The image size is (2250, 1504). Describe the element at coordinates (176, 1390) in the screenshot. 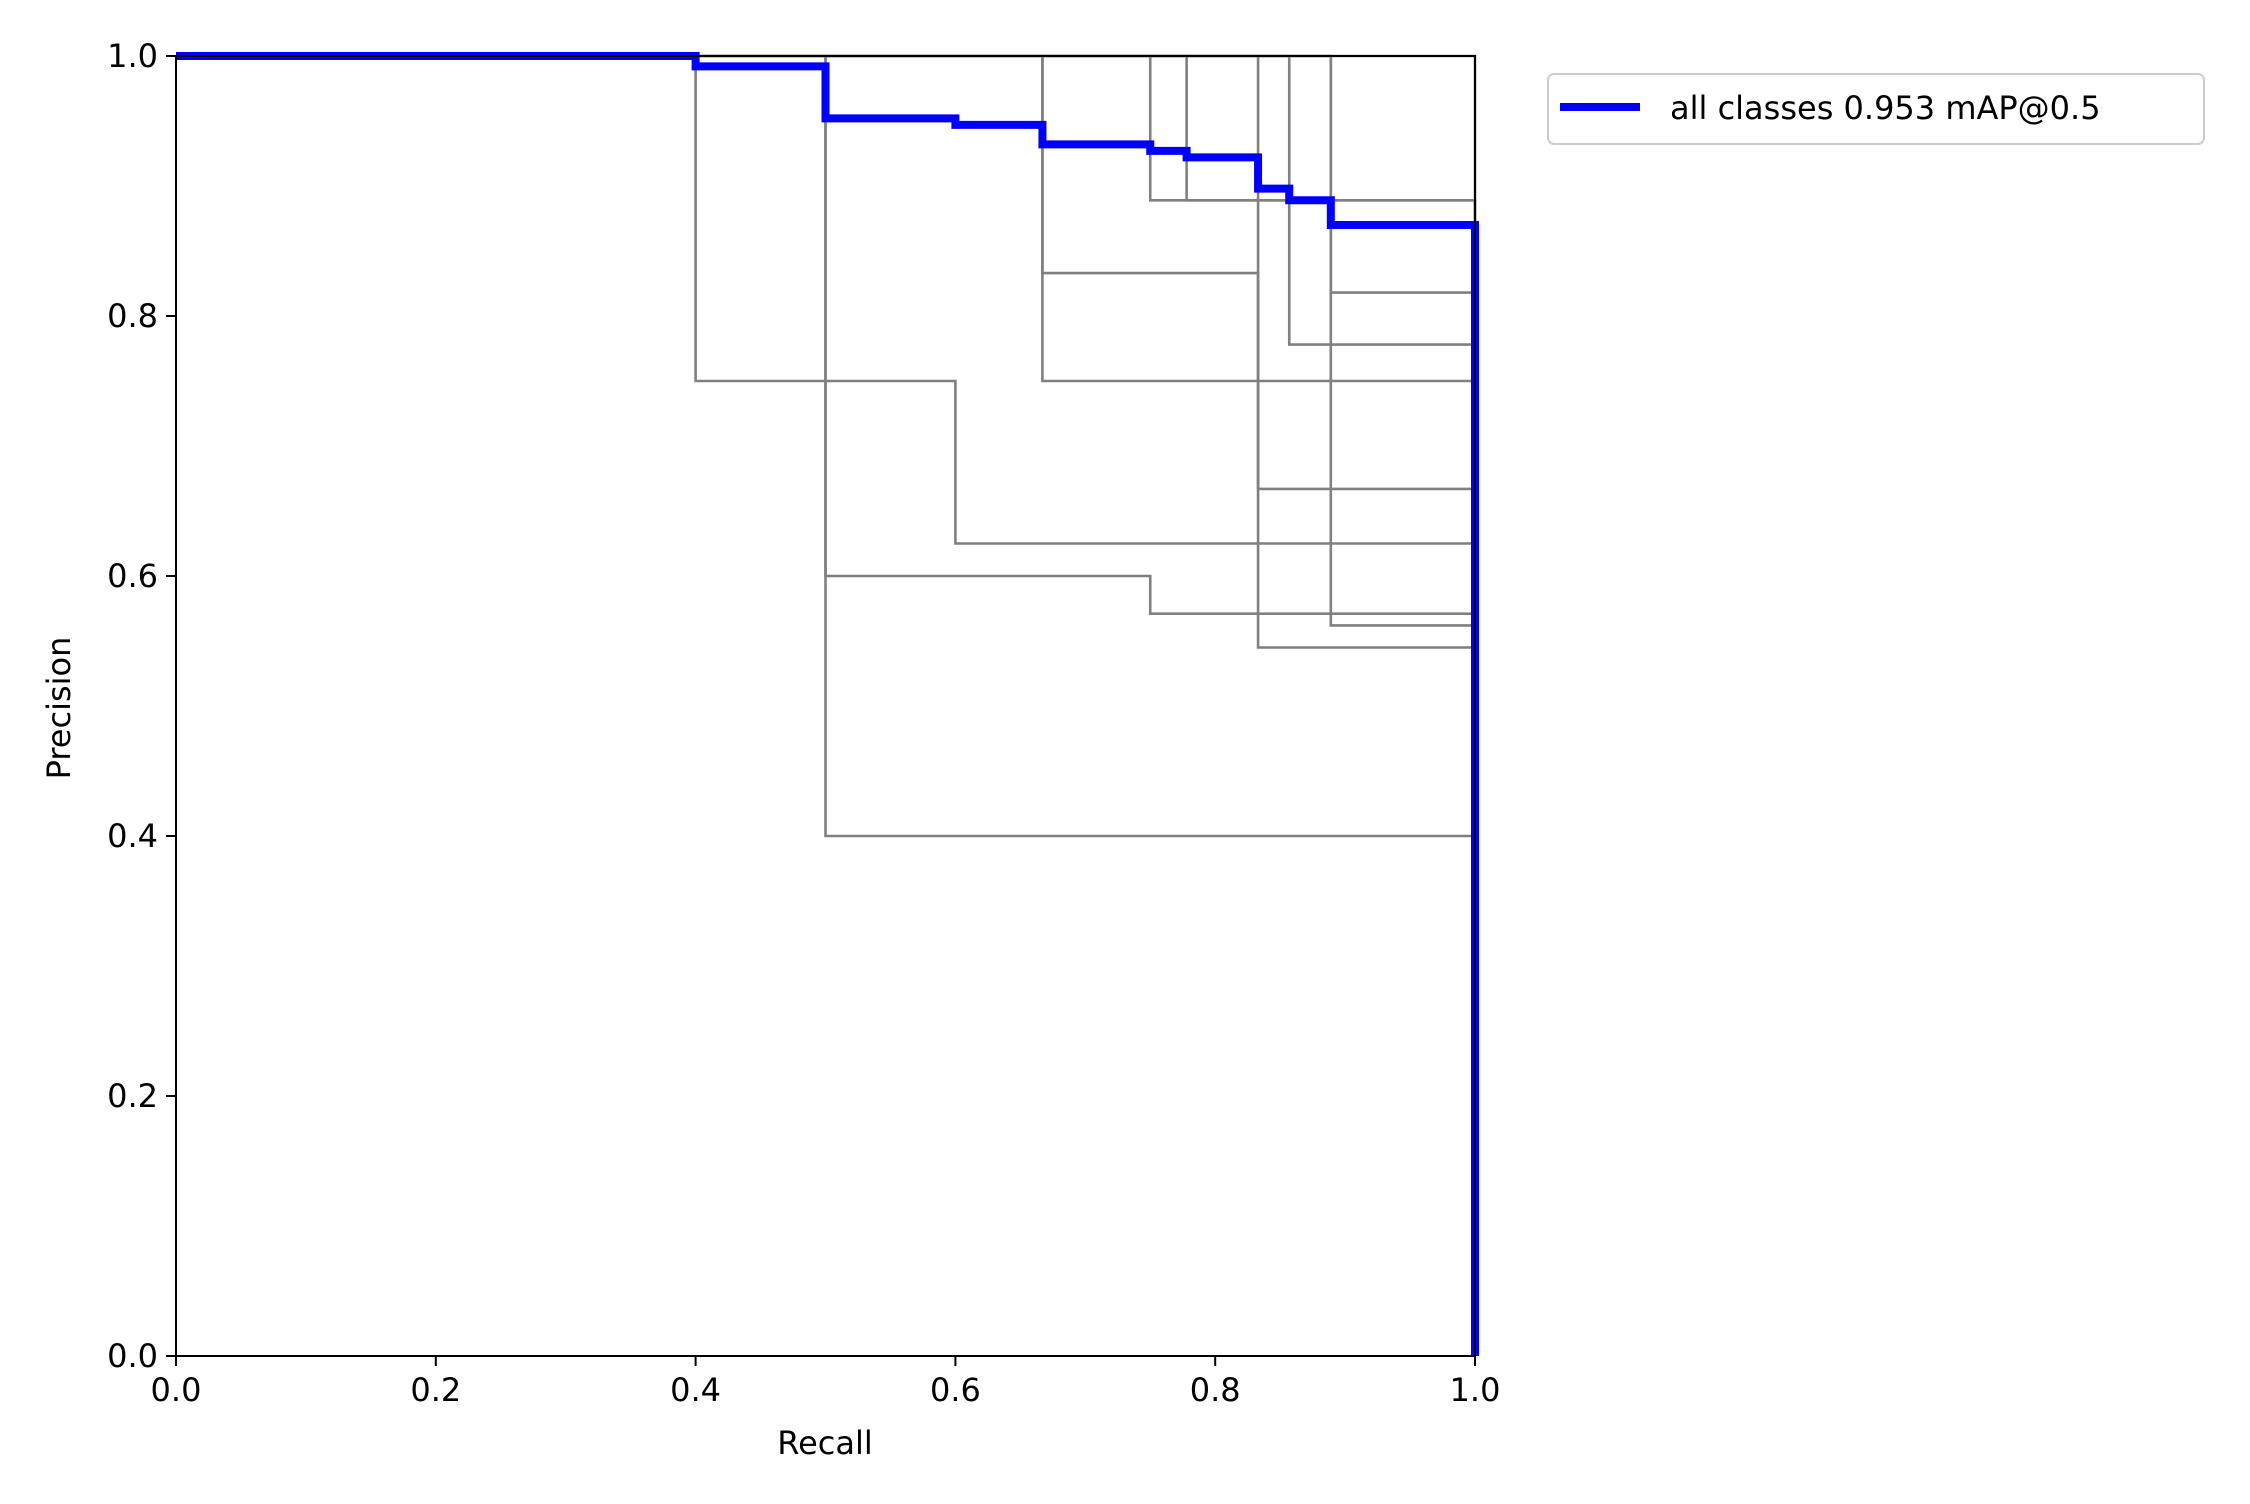

I see `x-tick-label: 0.0` at that location.